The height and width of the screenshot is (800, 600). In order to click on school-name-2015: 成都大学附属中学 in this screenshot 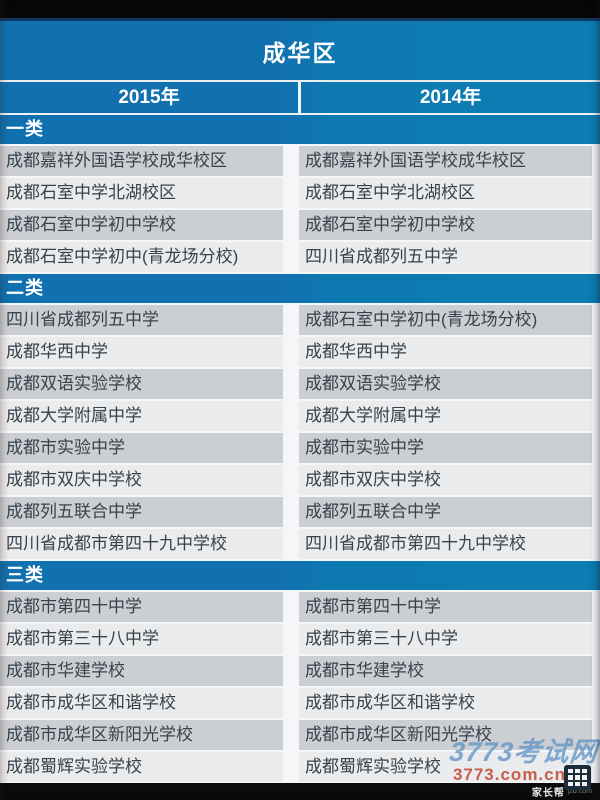, I will do `click(141, 416)`.